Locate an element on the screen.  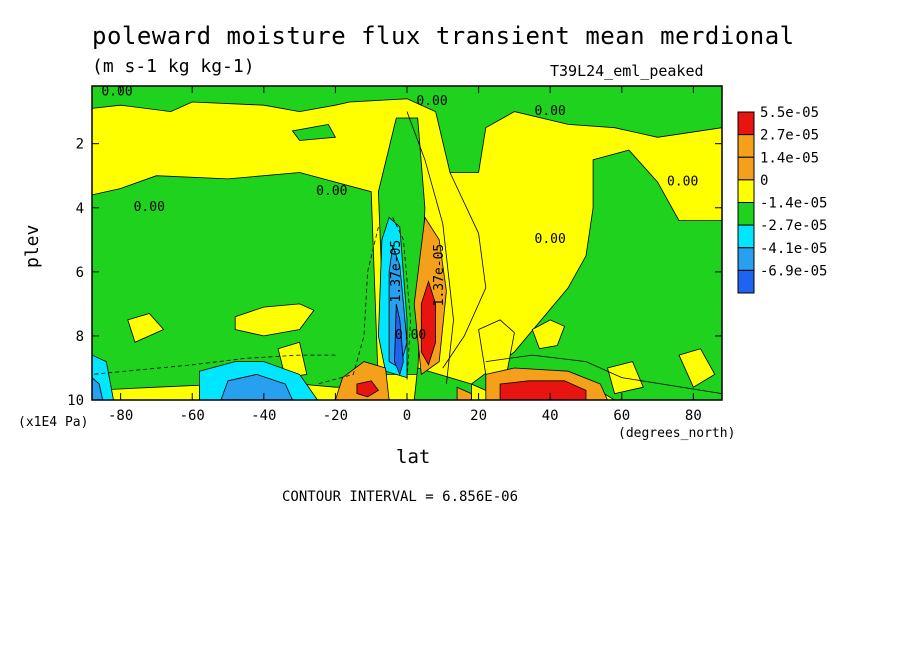
x-tick-label: 20 is located at coordinates (478, 416).